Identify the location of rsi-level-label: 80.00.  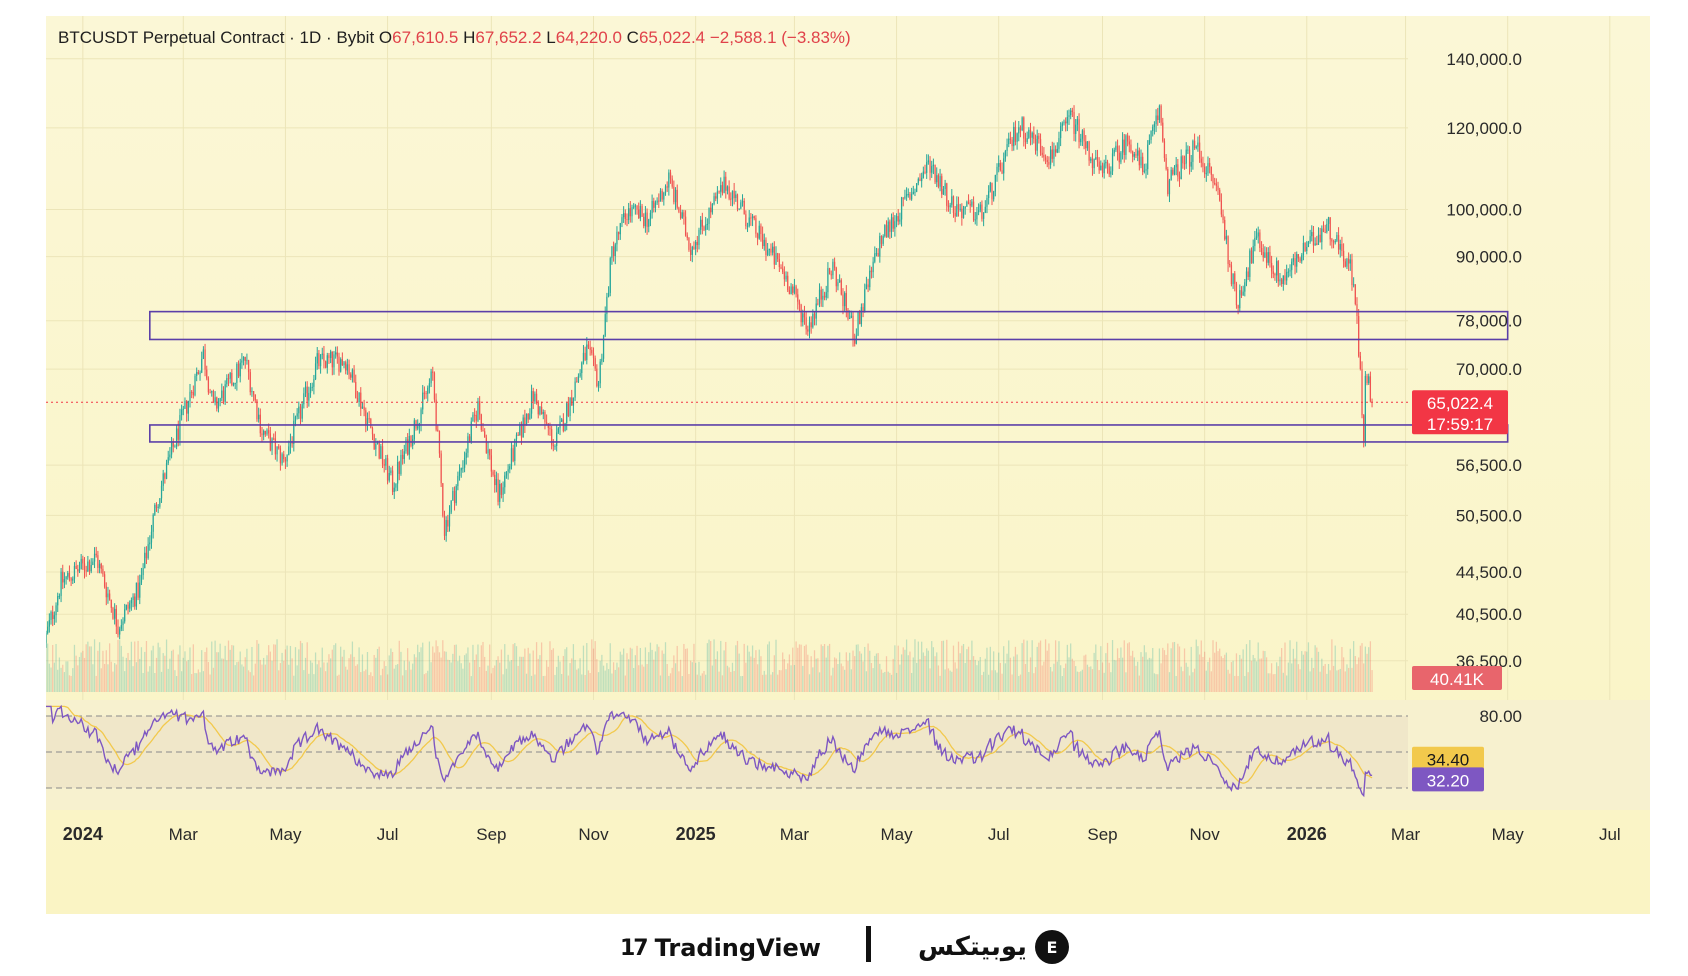
(1500, 716).